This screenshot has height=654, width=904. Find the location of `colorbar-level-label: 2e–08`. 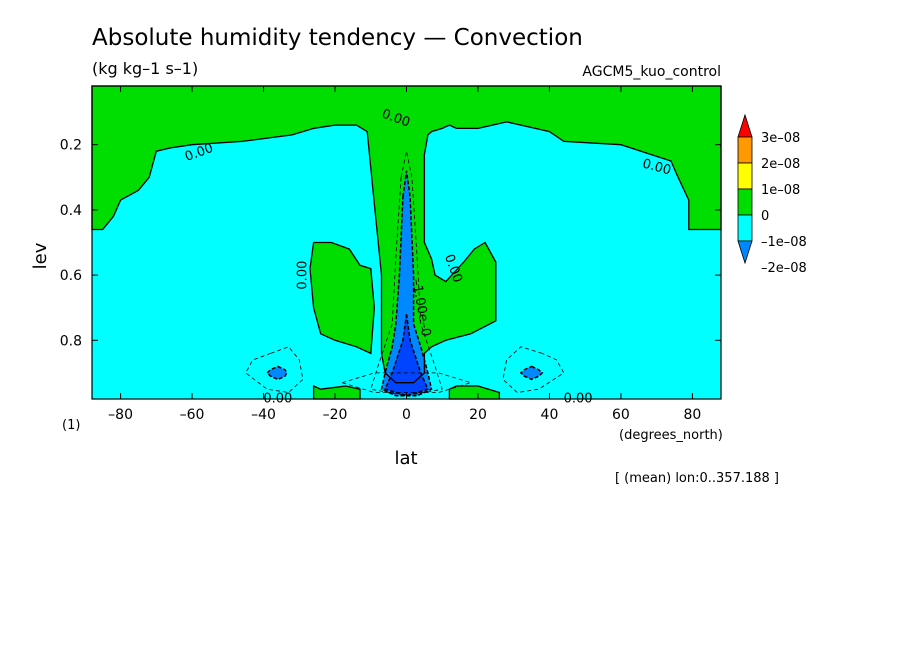

colorbar-level-label: 2e–08 is located at coordinates (780, 164).